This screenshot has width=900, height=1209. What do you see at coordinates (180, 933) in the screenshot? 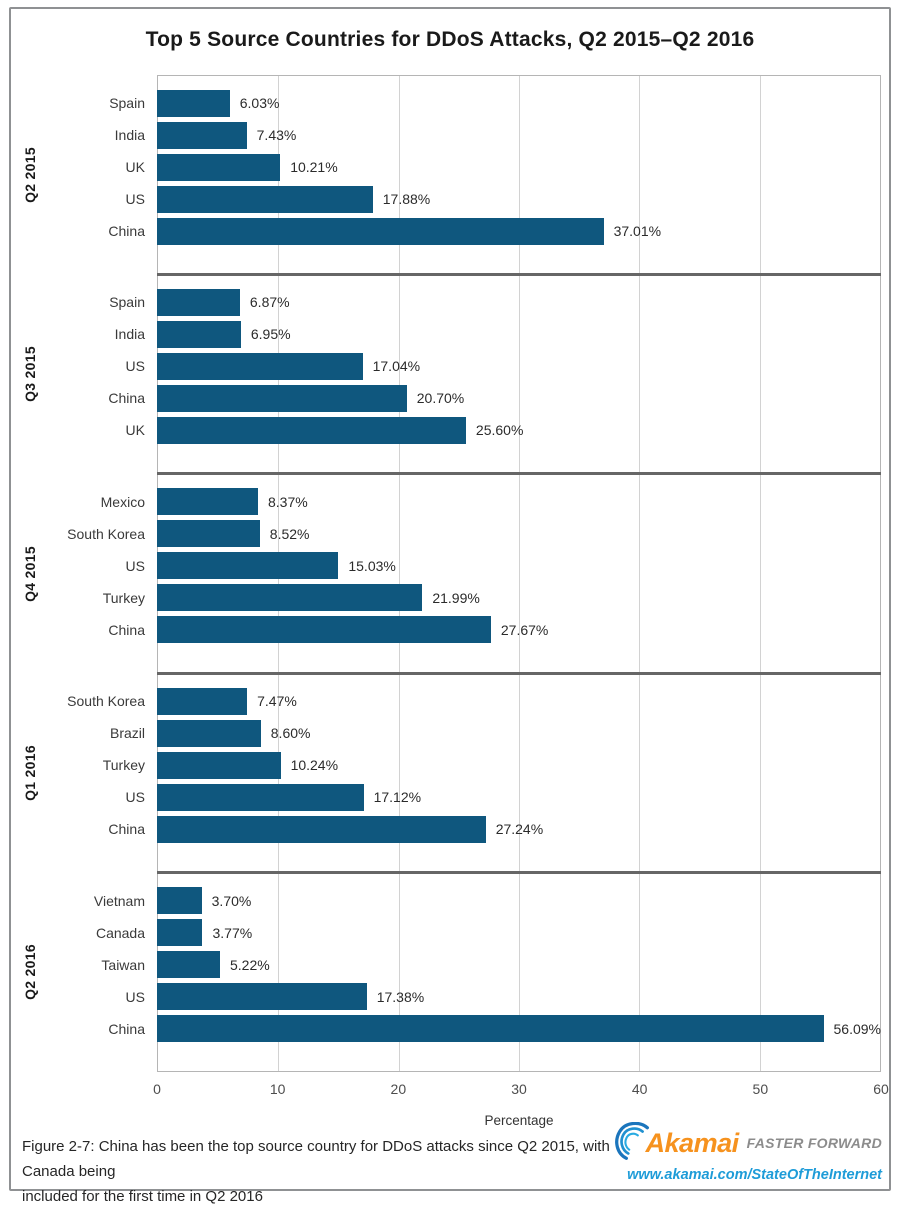
I see `bar-canada` at bounding box center [180, 933].